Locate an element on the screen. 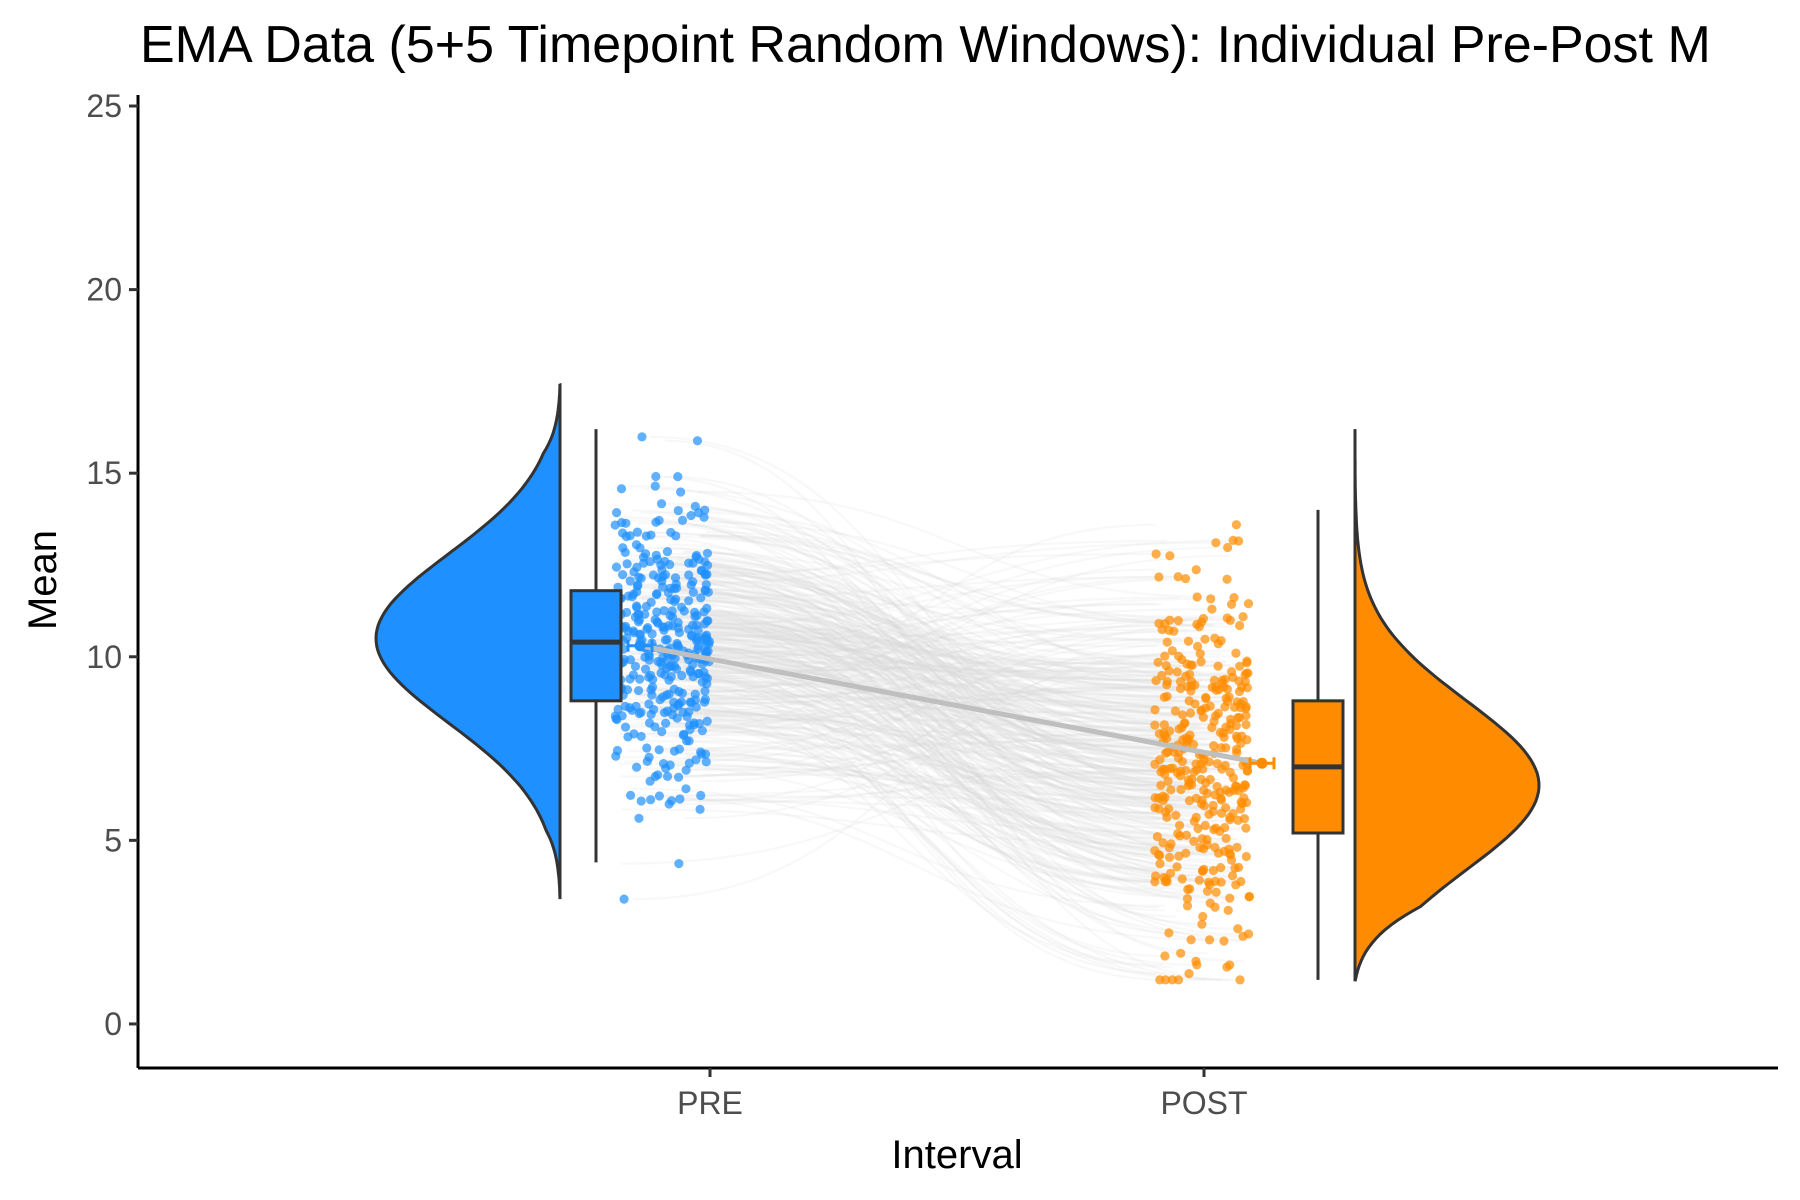  mean-point is located at coordinates (1262, 763).